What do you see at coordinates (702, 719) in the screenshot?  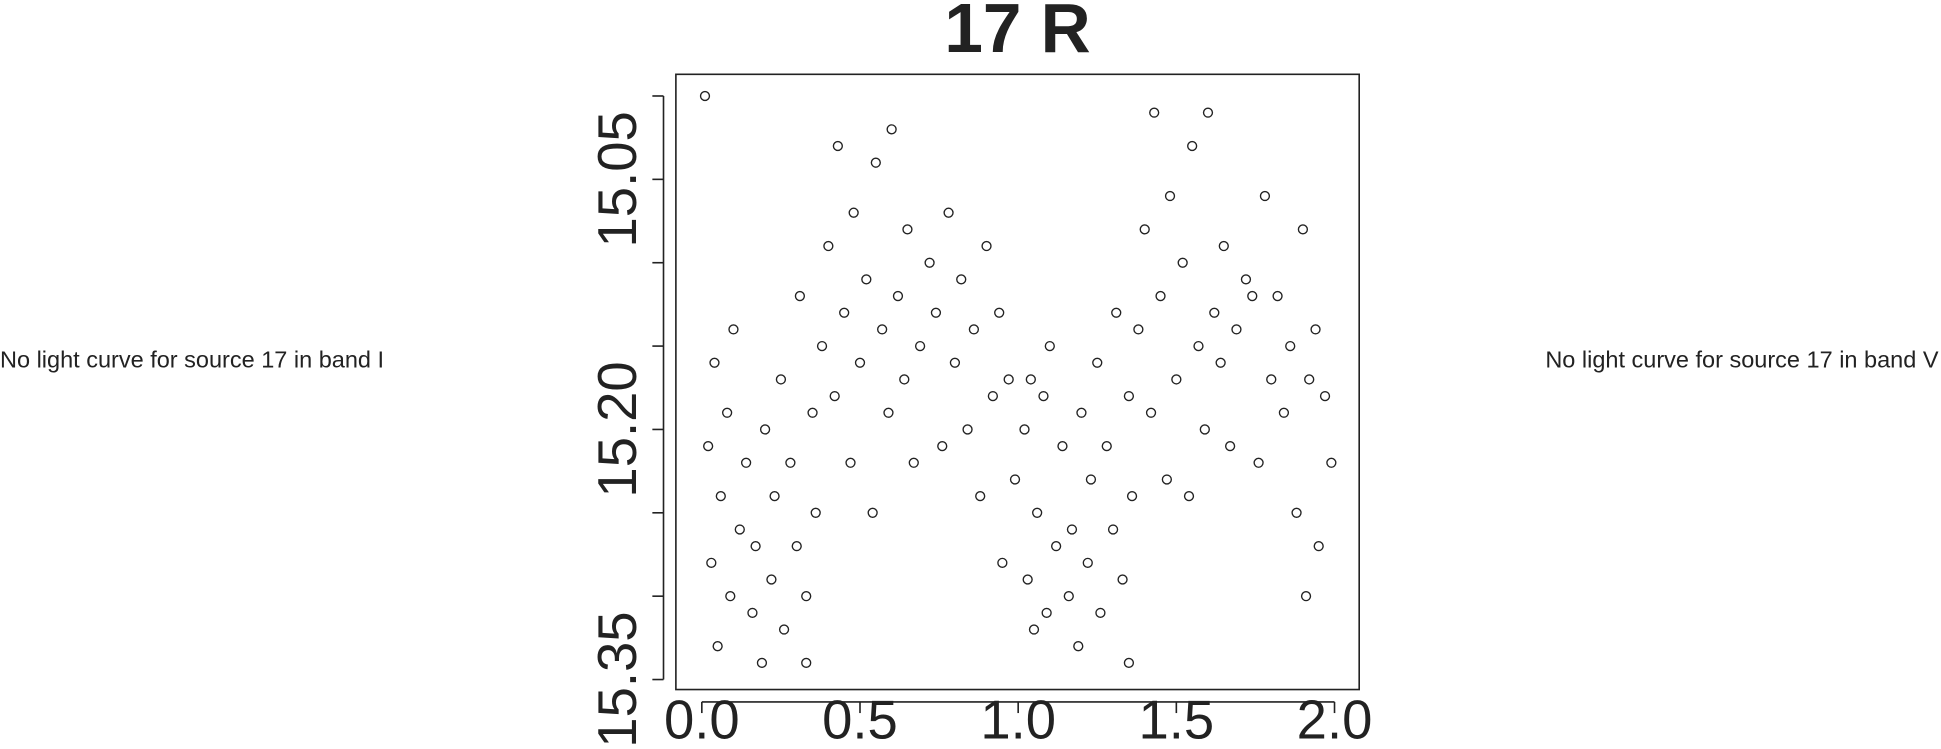 I see `x-tick-label: 0.0` at bounding box center [702, 719].